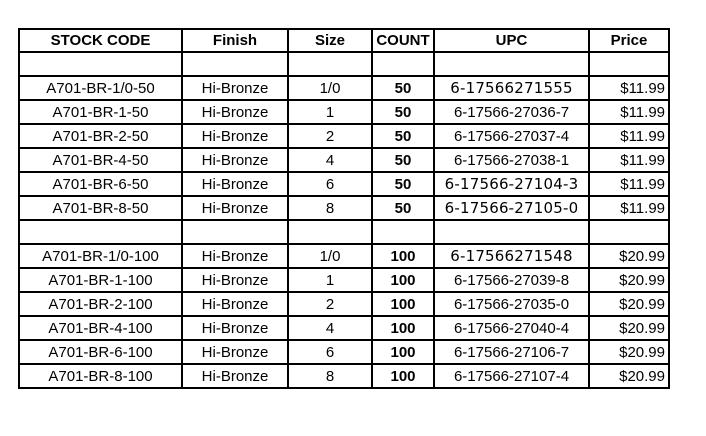  Describe the element at coordinates (100, 184) in the screenshot. I see `cell-stock-code: A701-BR-6-50` at that location.